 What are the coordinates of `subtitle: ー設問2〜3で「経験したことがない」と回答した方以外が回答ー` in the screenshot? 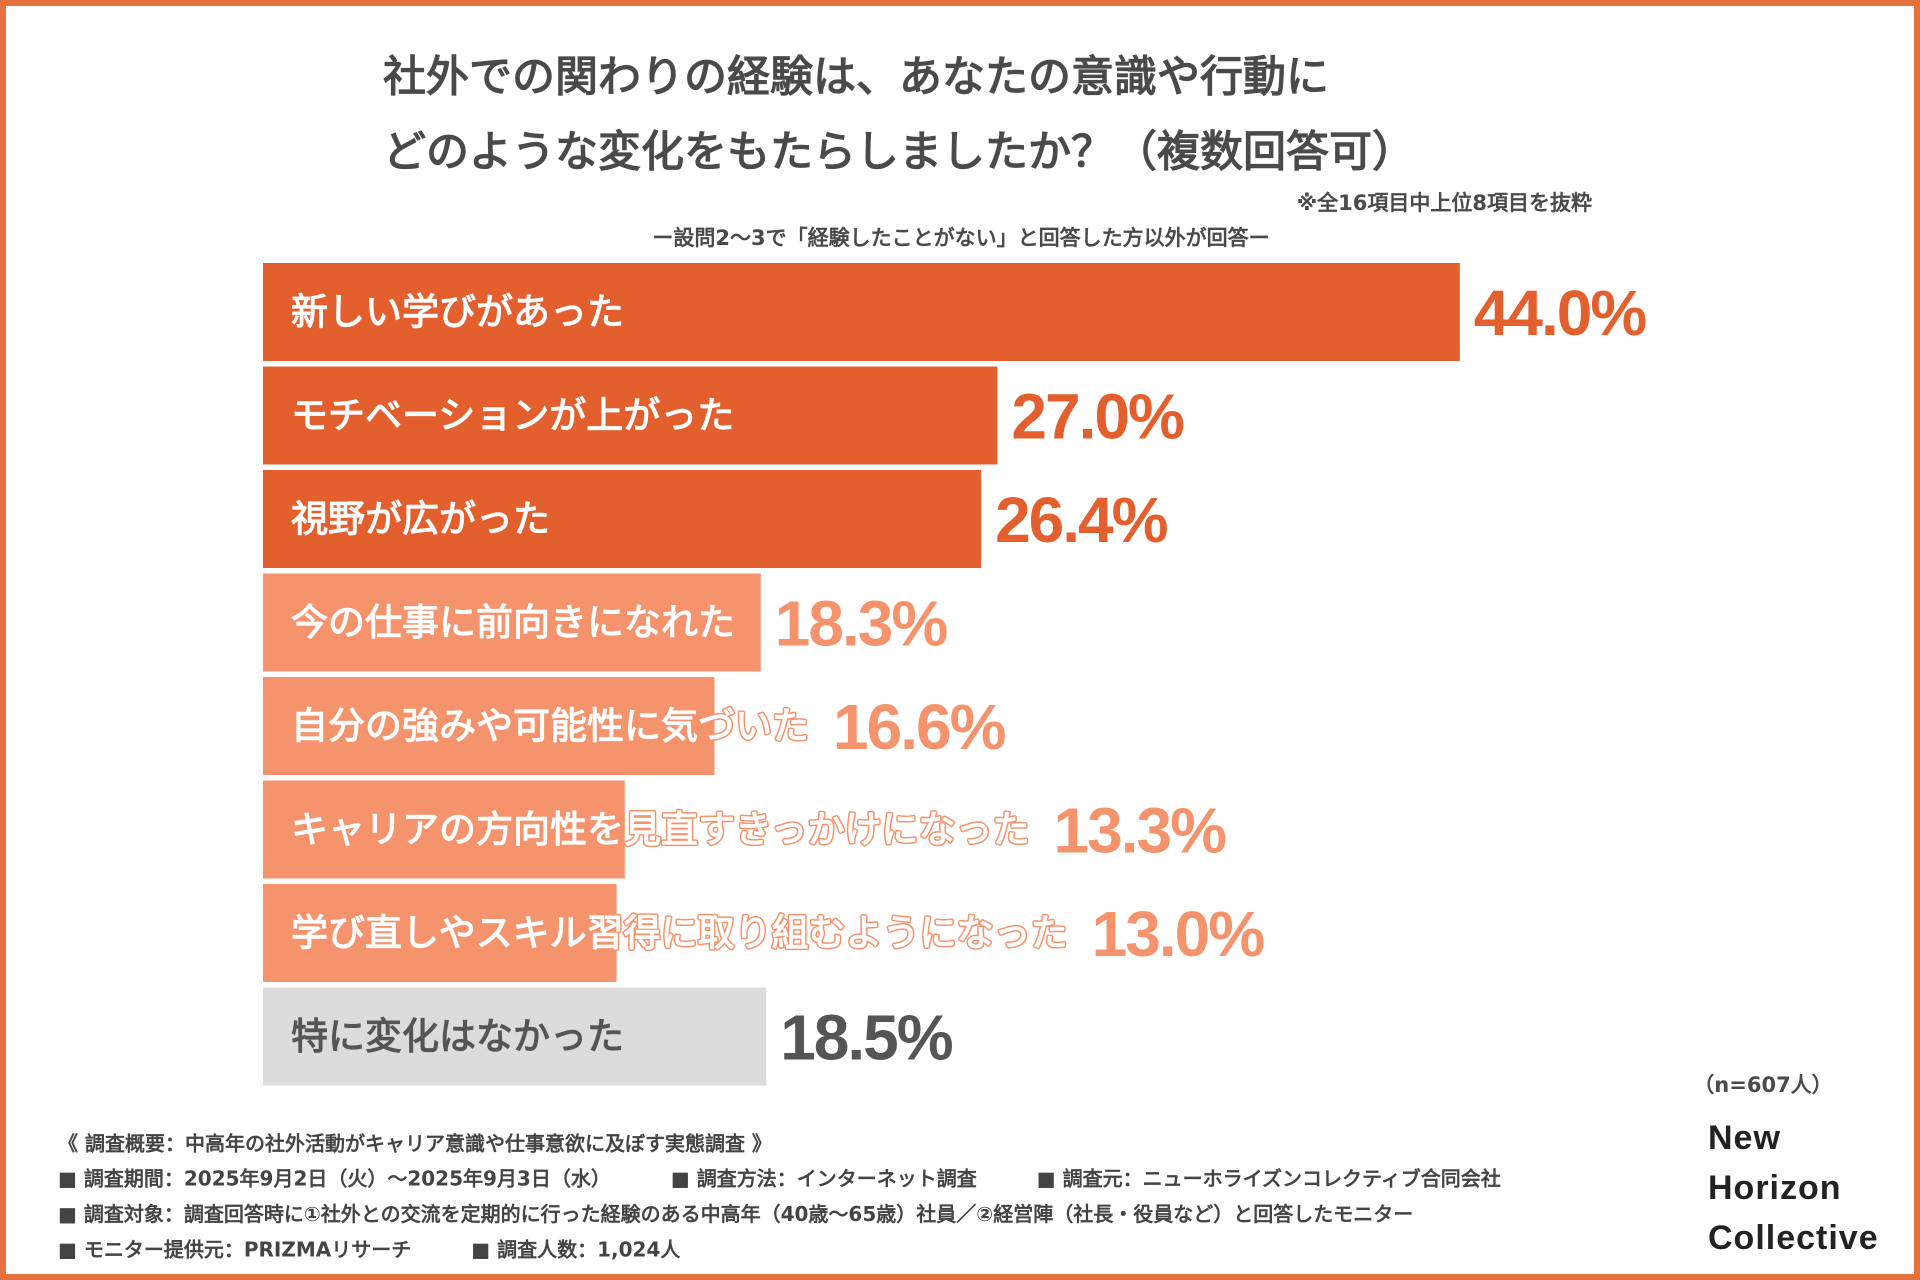 It's located at (960, 238).